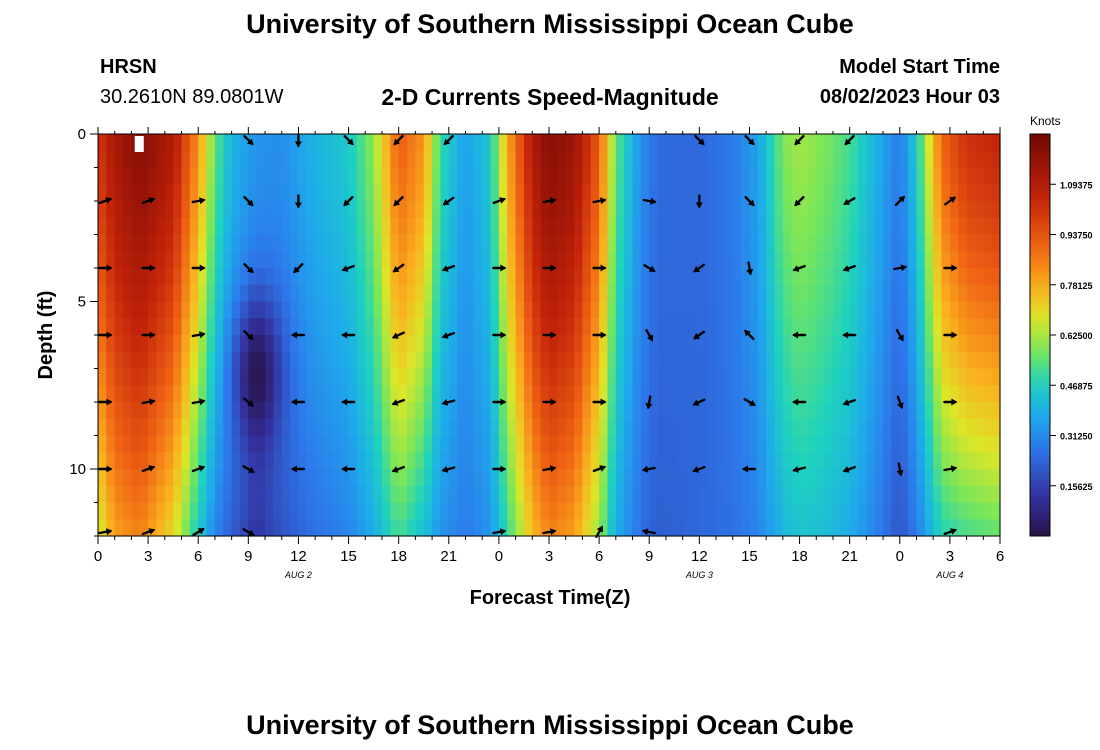  What do you see at coordinates (1000, 556) in the screenshot?
I see `x-tick-label: 6` at bounding box center [1000, 556].